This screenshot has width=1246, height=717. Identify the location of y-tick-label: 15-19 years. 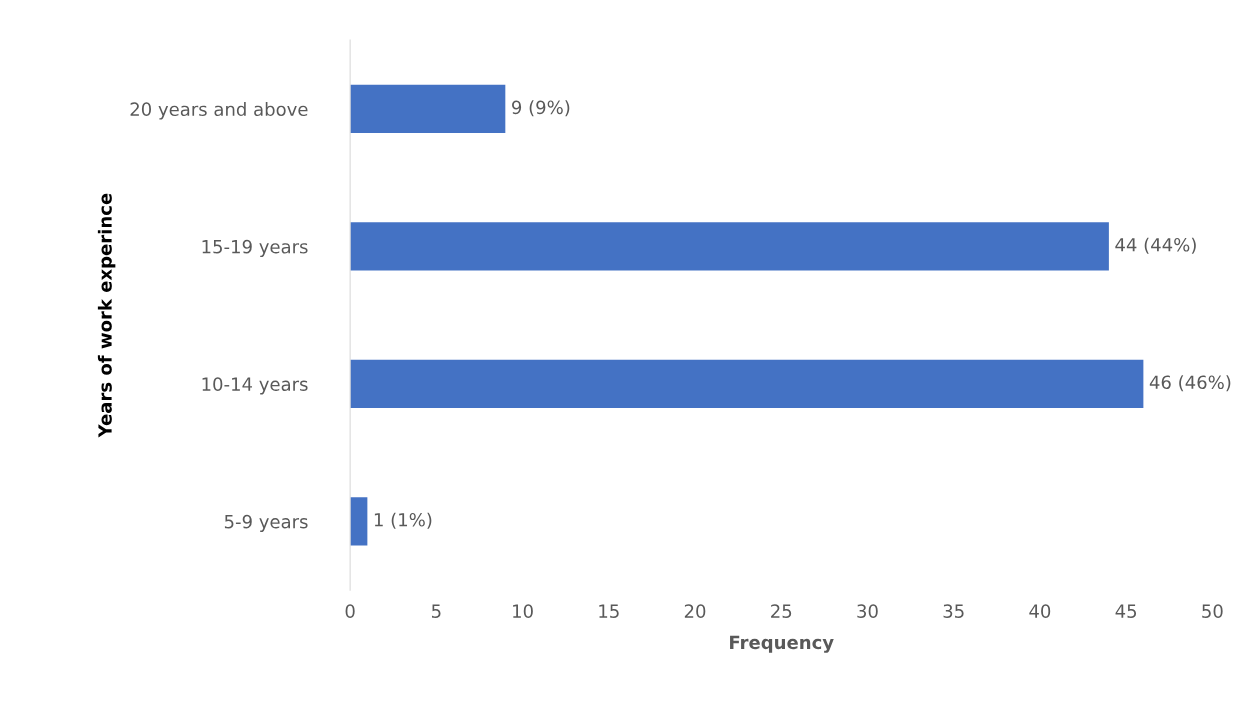
(255, 248).